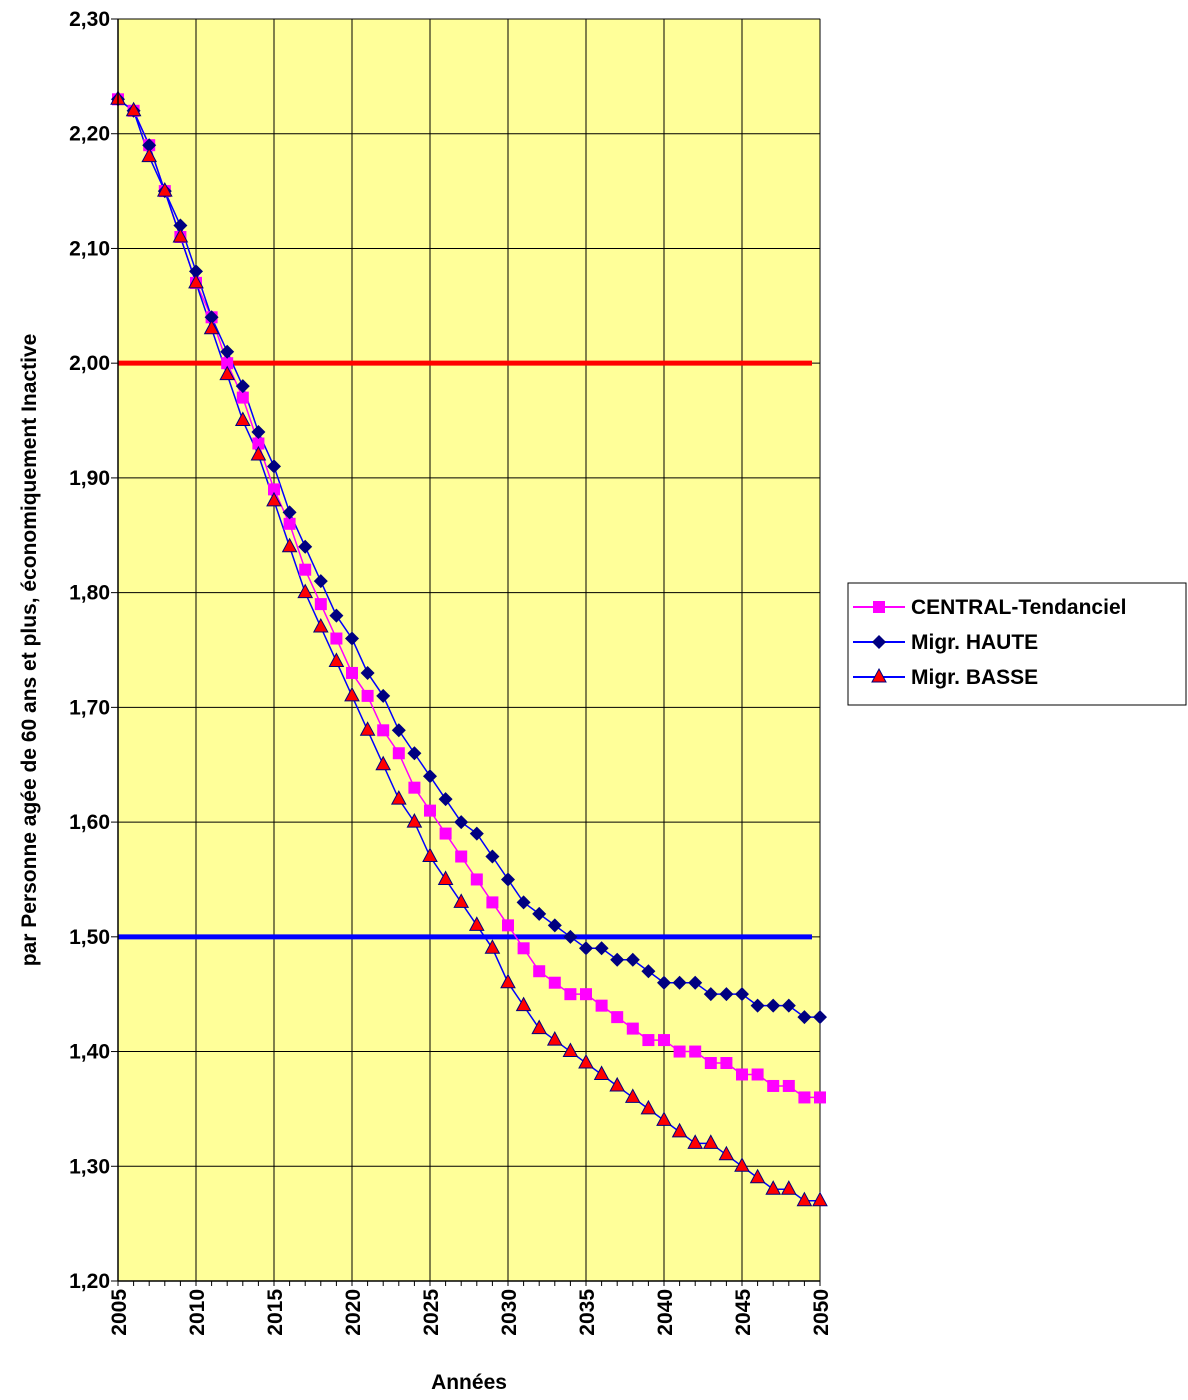 This screenshot has height=1400, width=1188. I want to click on x-axis-title: Années, so click(469, 1382).